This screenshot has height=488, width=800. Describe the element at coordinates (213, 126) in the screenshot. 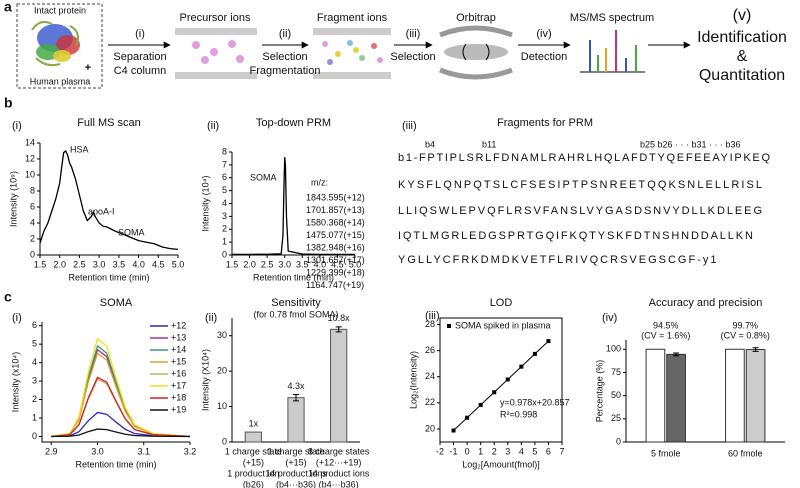

I see `subpanel-label: (ii)` at that location.